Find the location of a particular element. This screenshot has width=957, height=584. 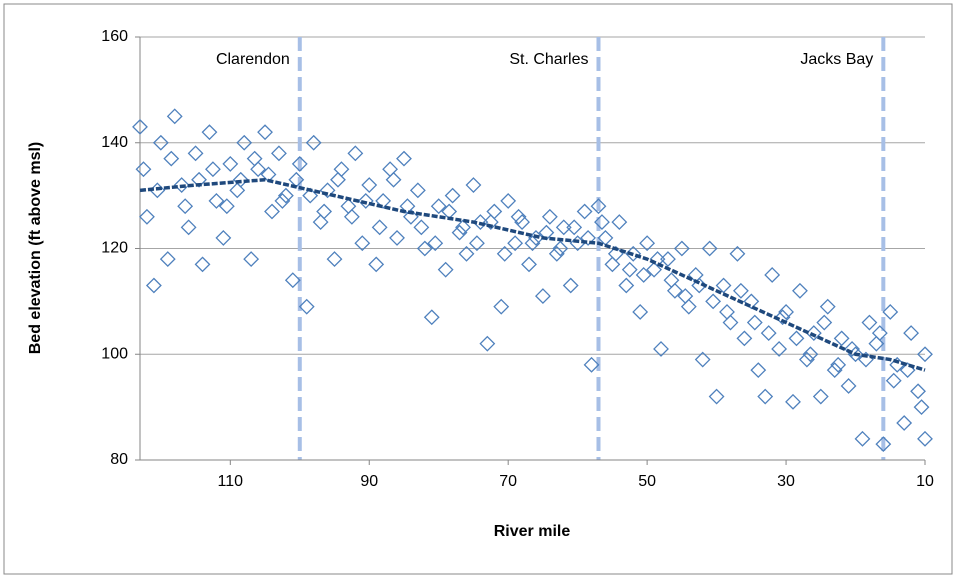

x-tick-label: 70 is located at coordinates (508, 481).